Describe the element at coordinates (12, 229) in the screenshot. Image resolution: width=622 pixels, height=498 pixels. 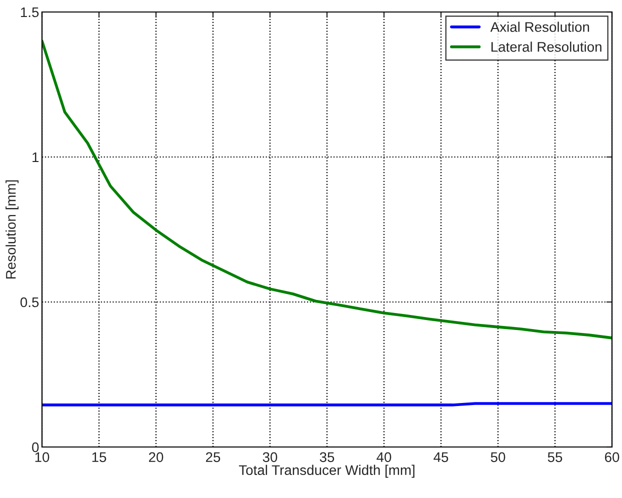
I see `y-axis-title: Resolution [mm]` at that location.